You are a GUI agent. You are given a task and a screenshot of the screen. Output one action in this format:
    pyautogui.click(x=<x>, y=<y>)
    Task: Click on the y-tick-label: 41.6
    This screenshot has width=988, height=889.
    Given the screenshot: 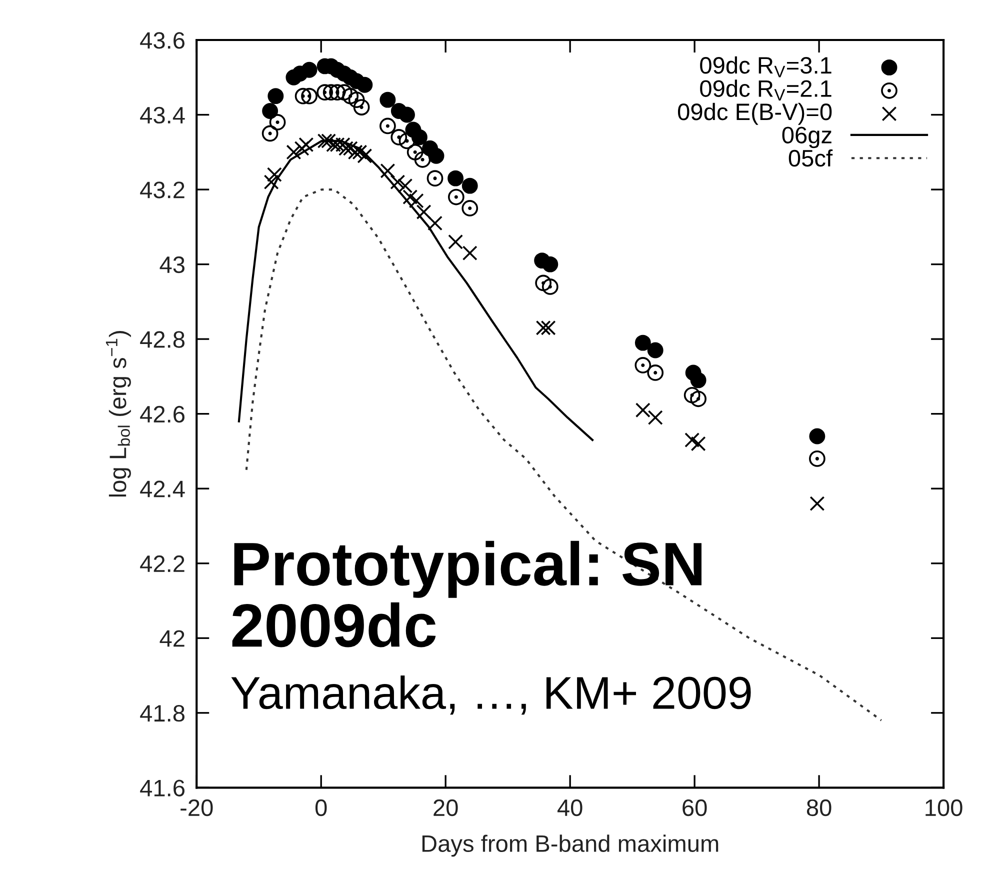 What is the action you would take?
    pyautogui.click(x=162, y=788)
    